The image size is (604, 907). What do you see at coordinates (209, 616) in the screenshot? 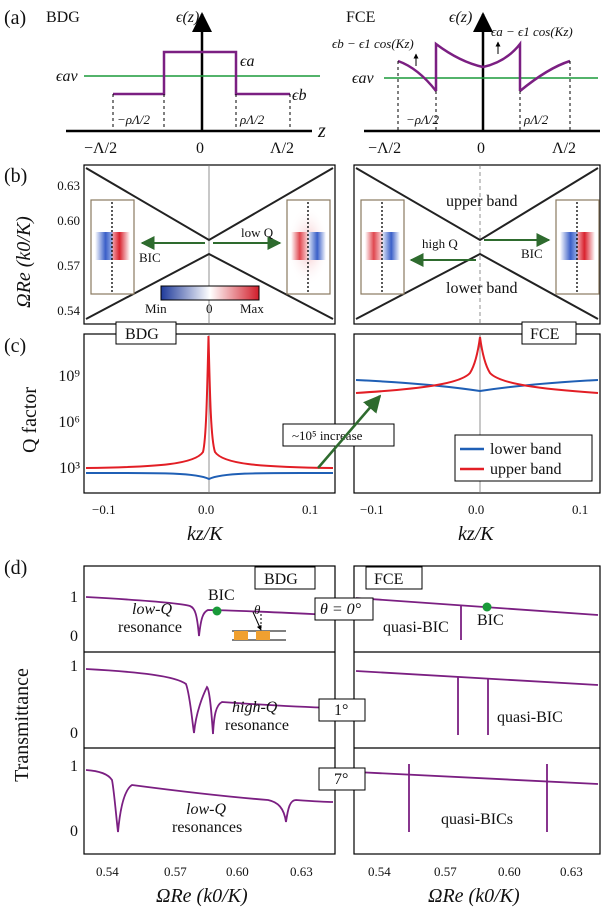
I see `d-left-r0-curve` at bounding box center [209, 616].